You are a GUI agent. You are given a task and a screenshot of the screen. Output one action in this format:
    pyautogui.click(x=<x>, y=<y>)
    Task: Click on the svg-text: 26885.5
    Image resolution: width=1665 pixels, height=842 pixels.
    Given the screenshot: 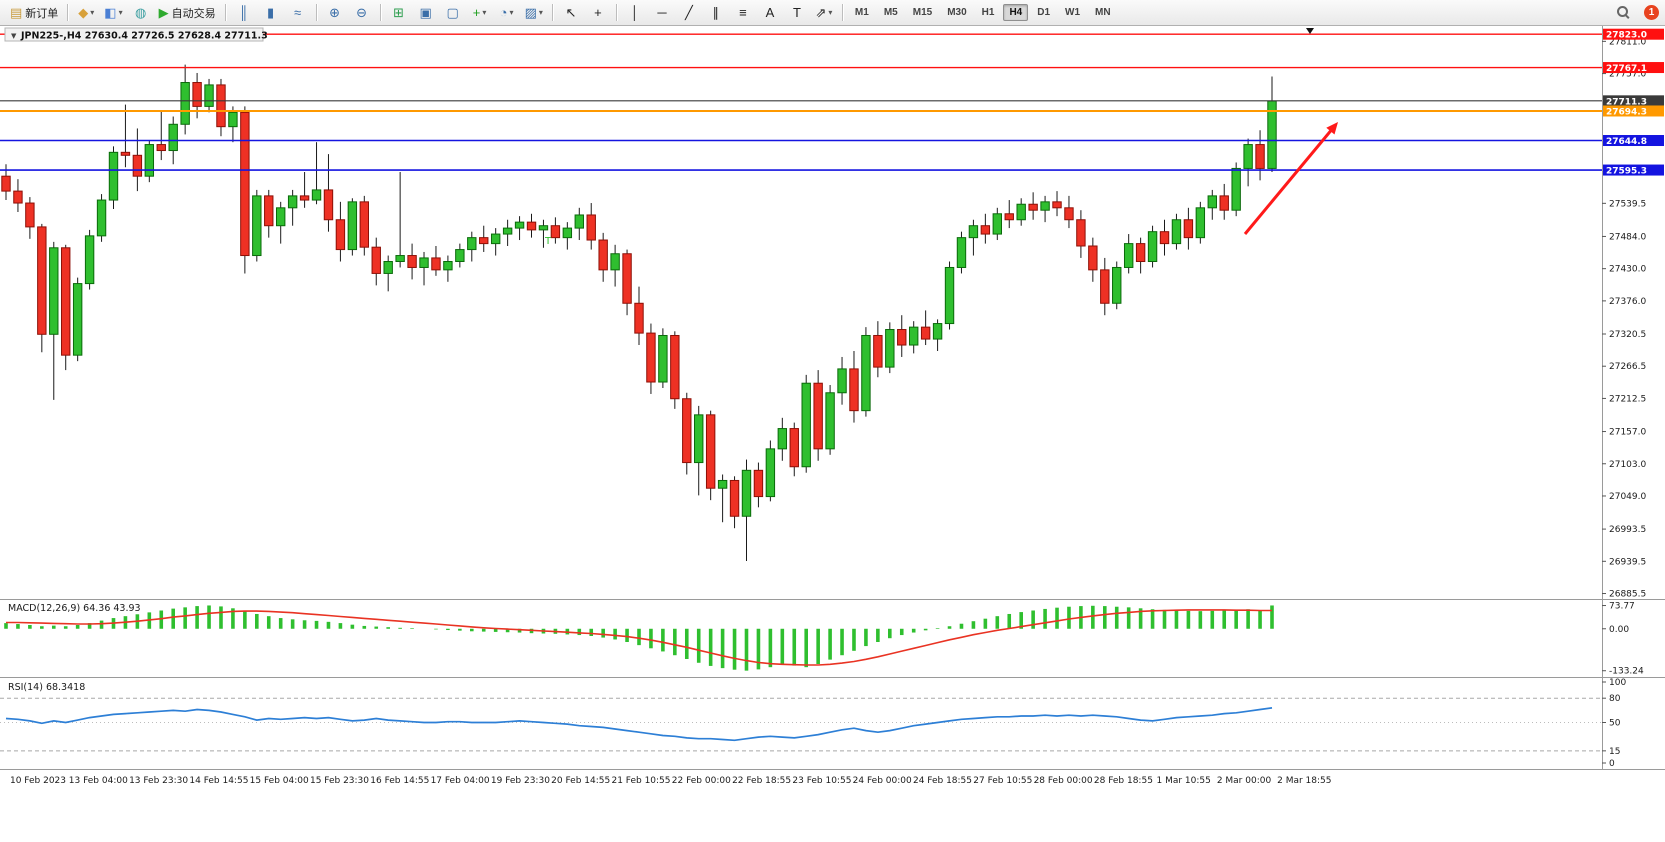 What is the action you would take?
    pyautogui.click(x=1627, y=595)
    